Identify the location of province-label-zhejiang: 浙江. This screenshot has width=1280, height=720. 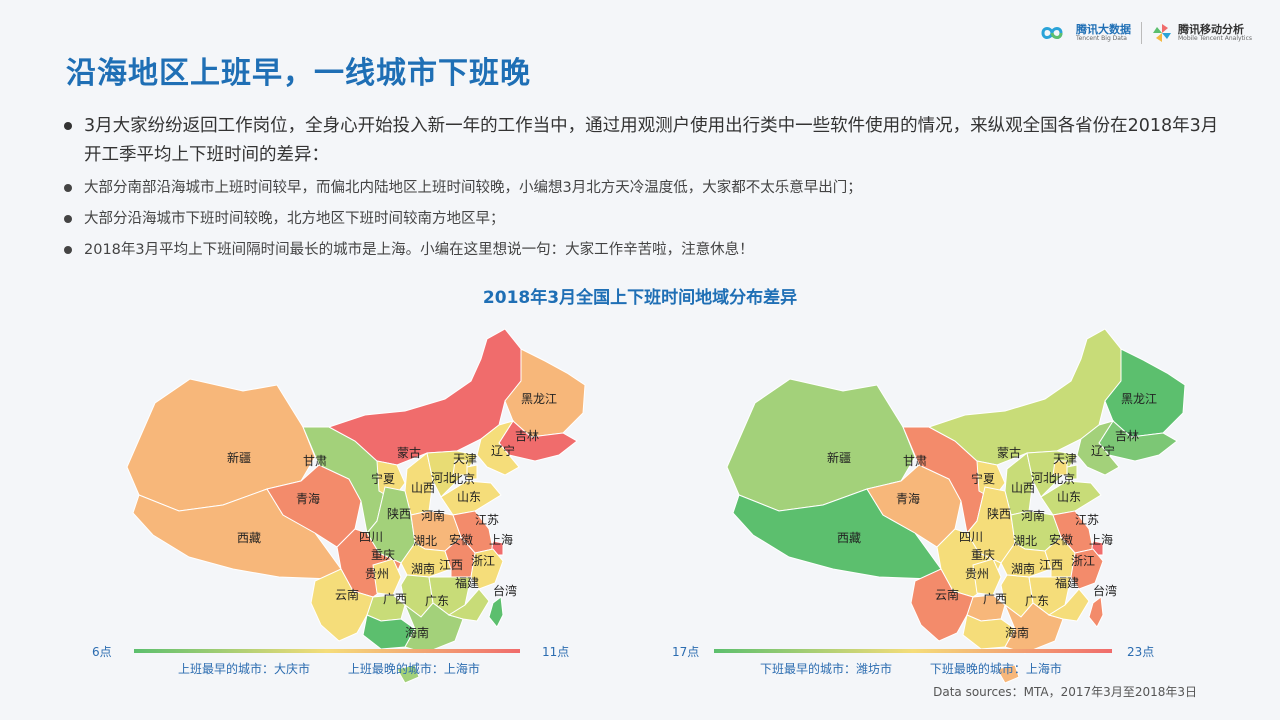
(483, 561).